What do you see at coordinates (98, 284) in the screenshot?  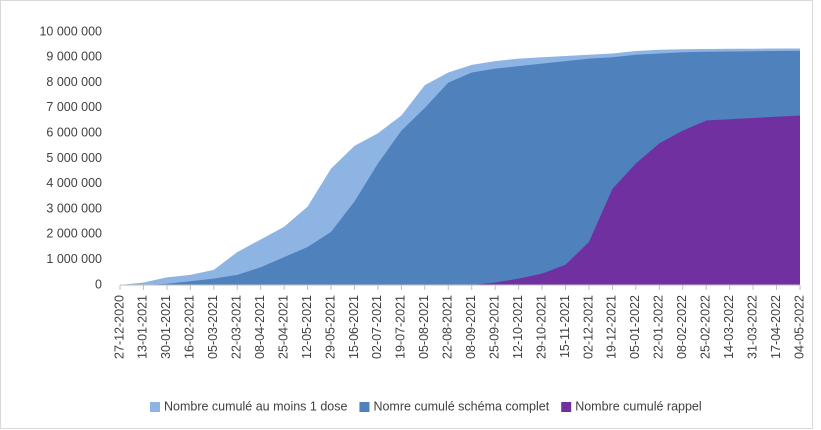 I see `y-tick-label: 0` at bounding box center [98, 284].